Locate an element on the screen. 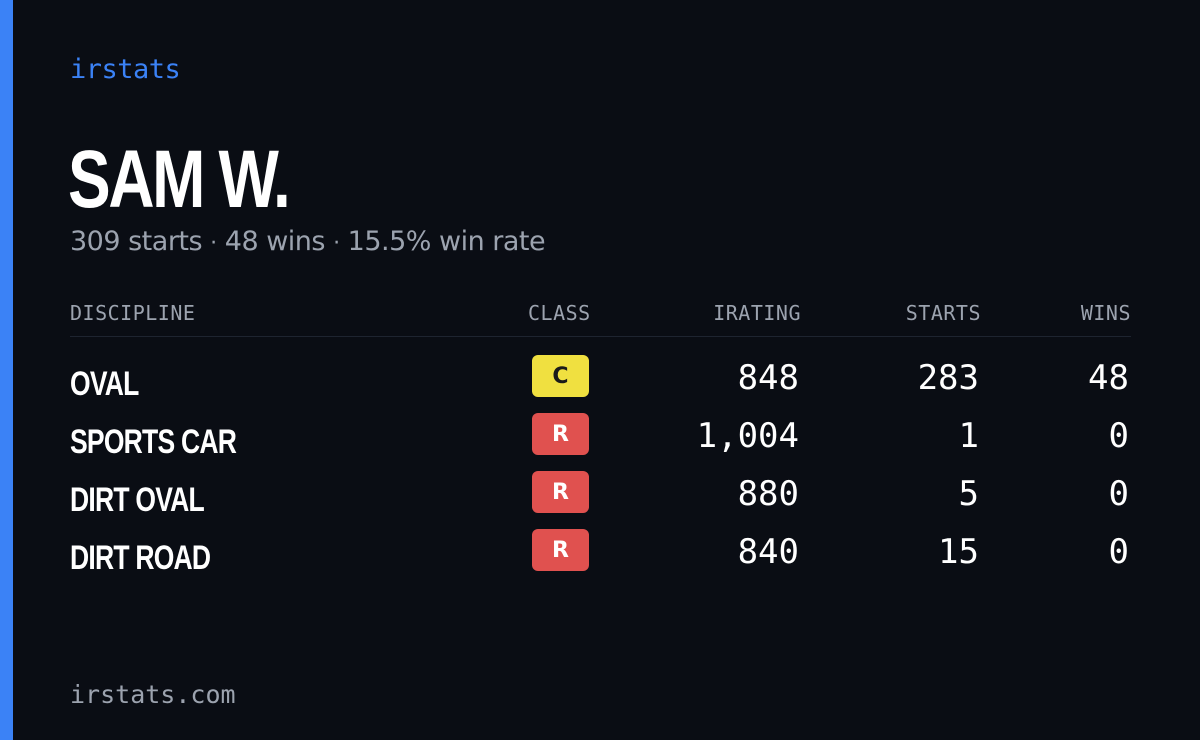 The width and height of the screenshot is (1200, 740). row-wins: 48 is located at coordinates (1108, 378).